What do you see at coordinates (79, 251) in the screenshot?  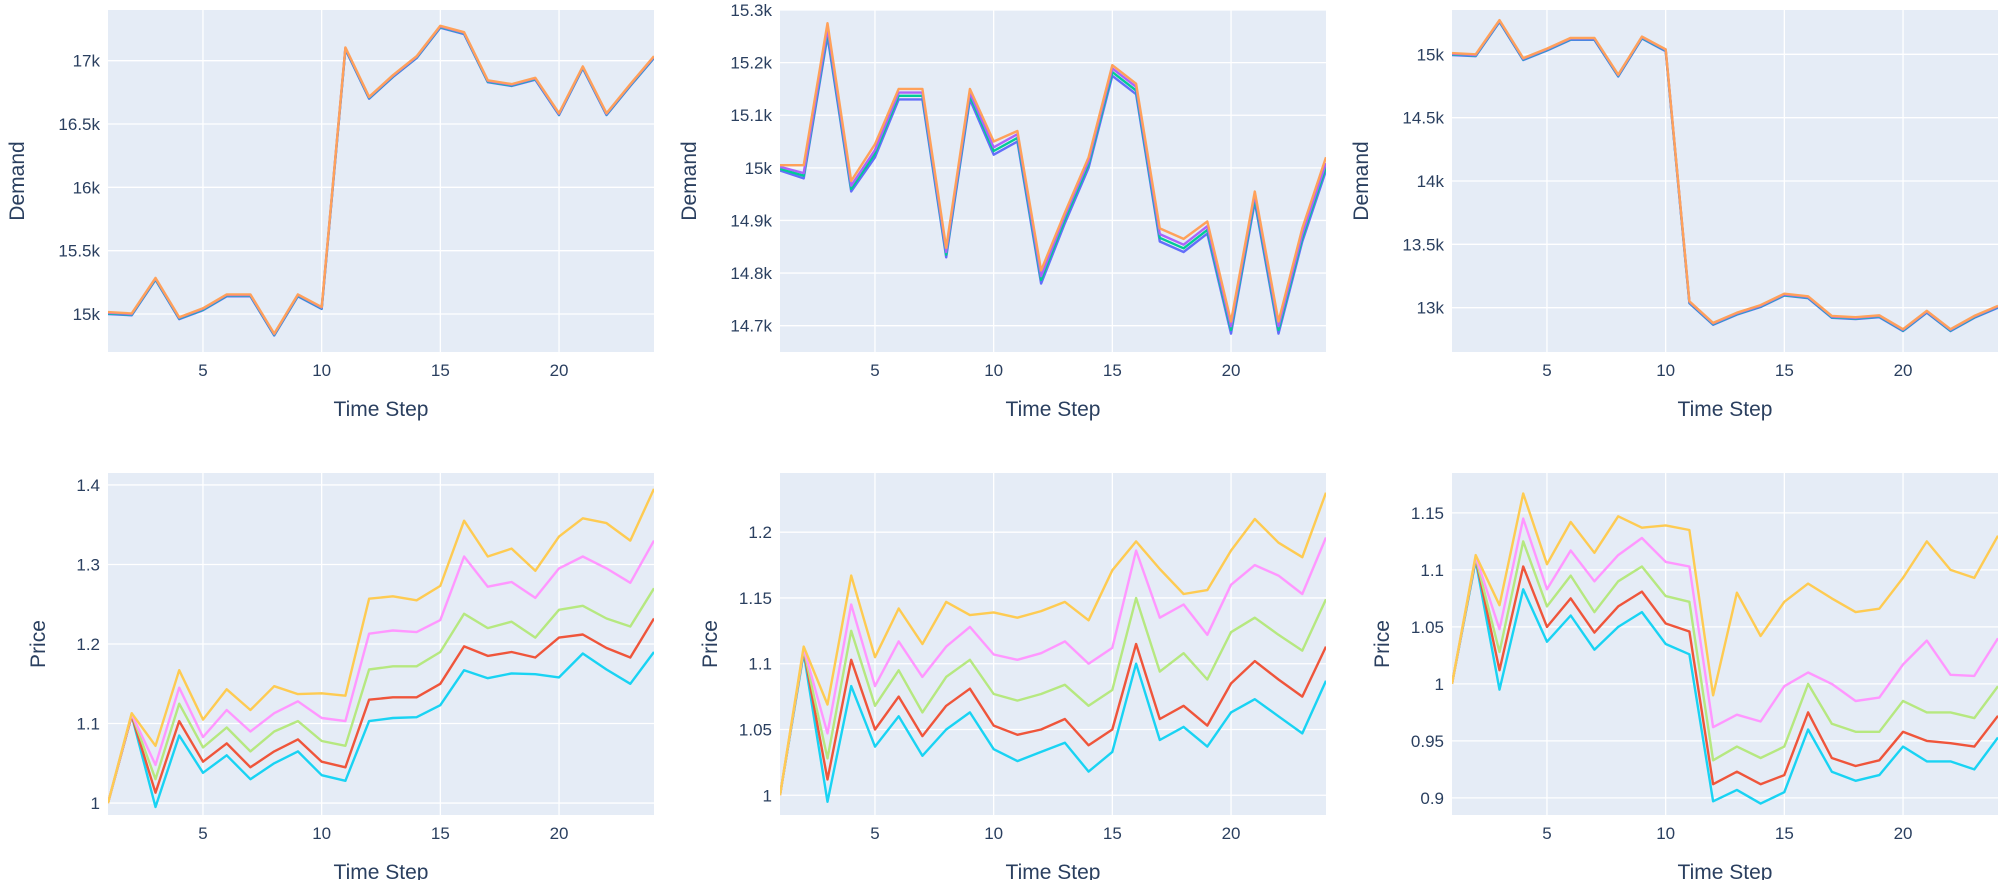 I see `y-tick-label: 15.5k` at bounding box center [79, 251].